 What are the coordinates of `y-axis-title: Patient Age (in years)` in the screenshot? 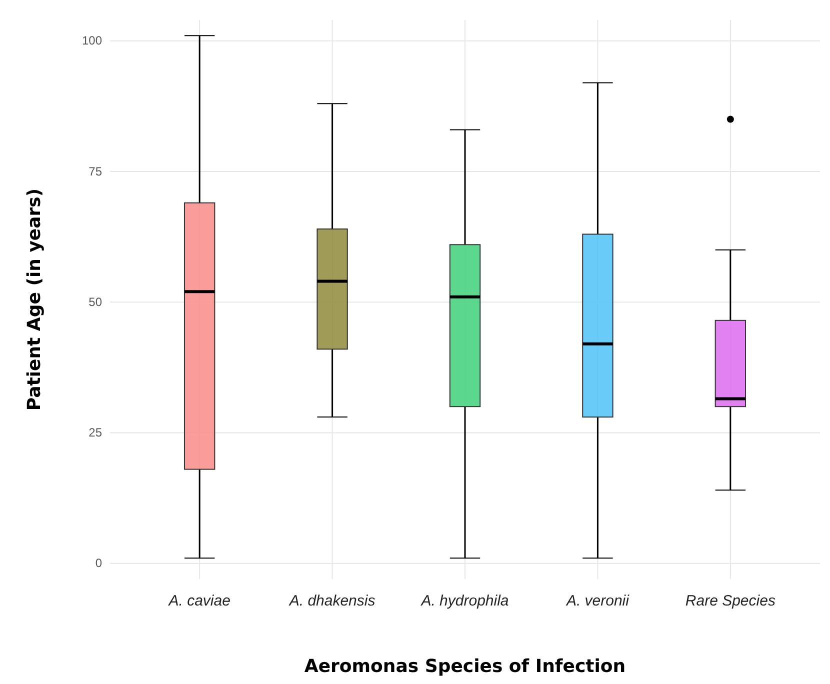 It's located at (34, 299).